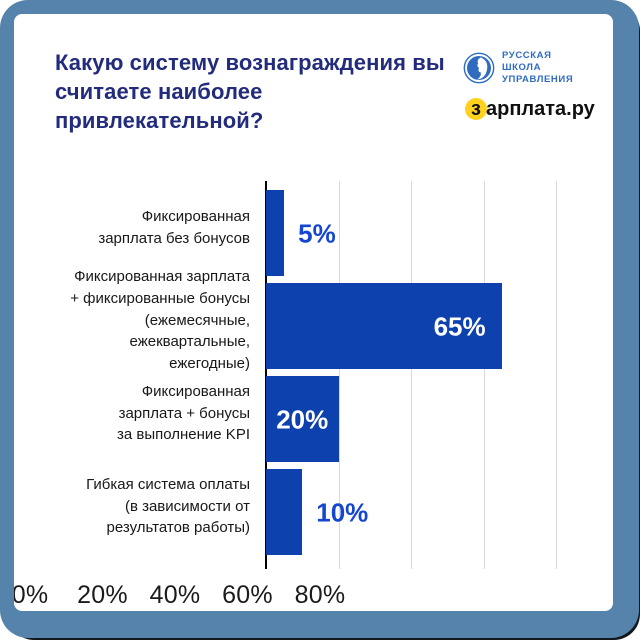 This screenshot has width=640, height=640. I want to click on bar-row: 5%, so click(411, 233).